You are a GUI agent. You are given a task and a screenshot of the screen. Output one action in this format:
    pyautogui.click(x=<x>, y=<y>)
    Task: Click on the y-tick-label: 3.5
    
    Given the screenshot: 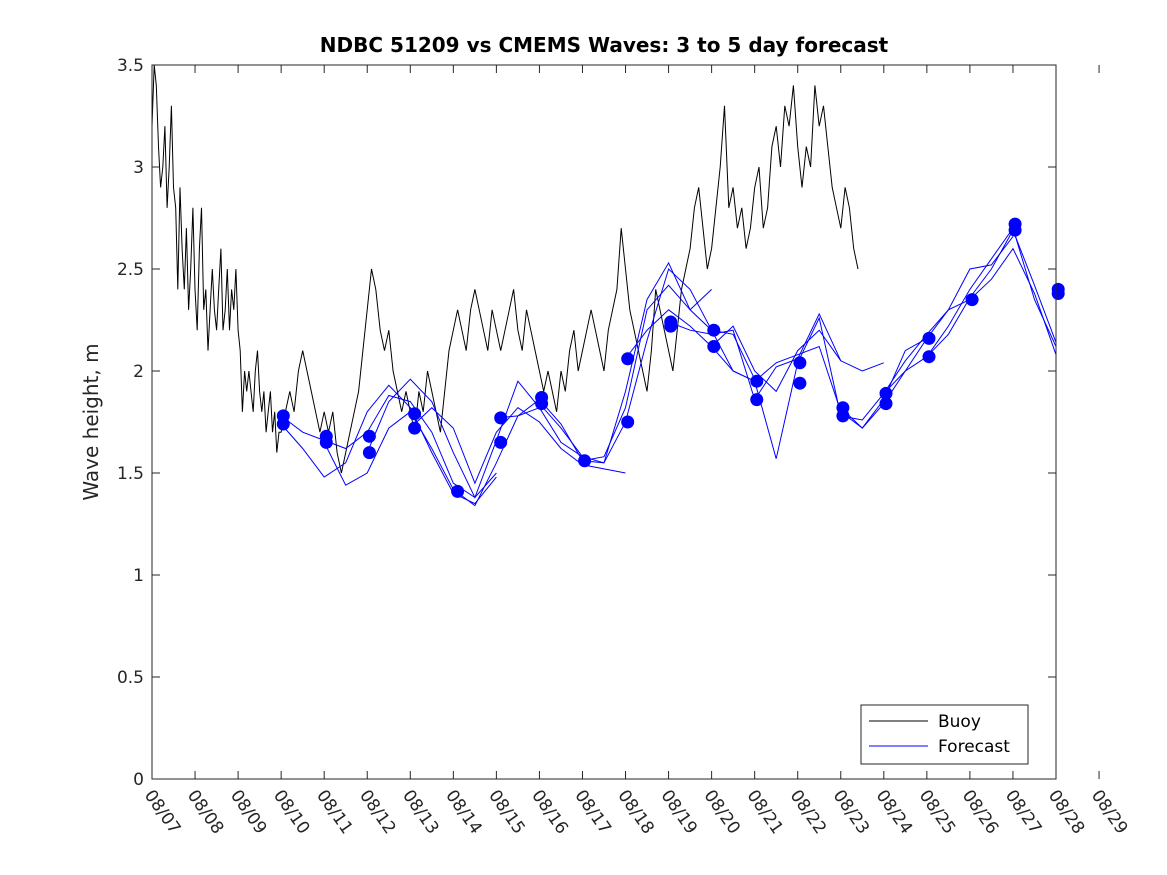 What is the action you would take?
    pyautogui.click(x=130, y=66)
    